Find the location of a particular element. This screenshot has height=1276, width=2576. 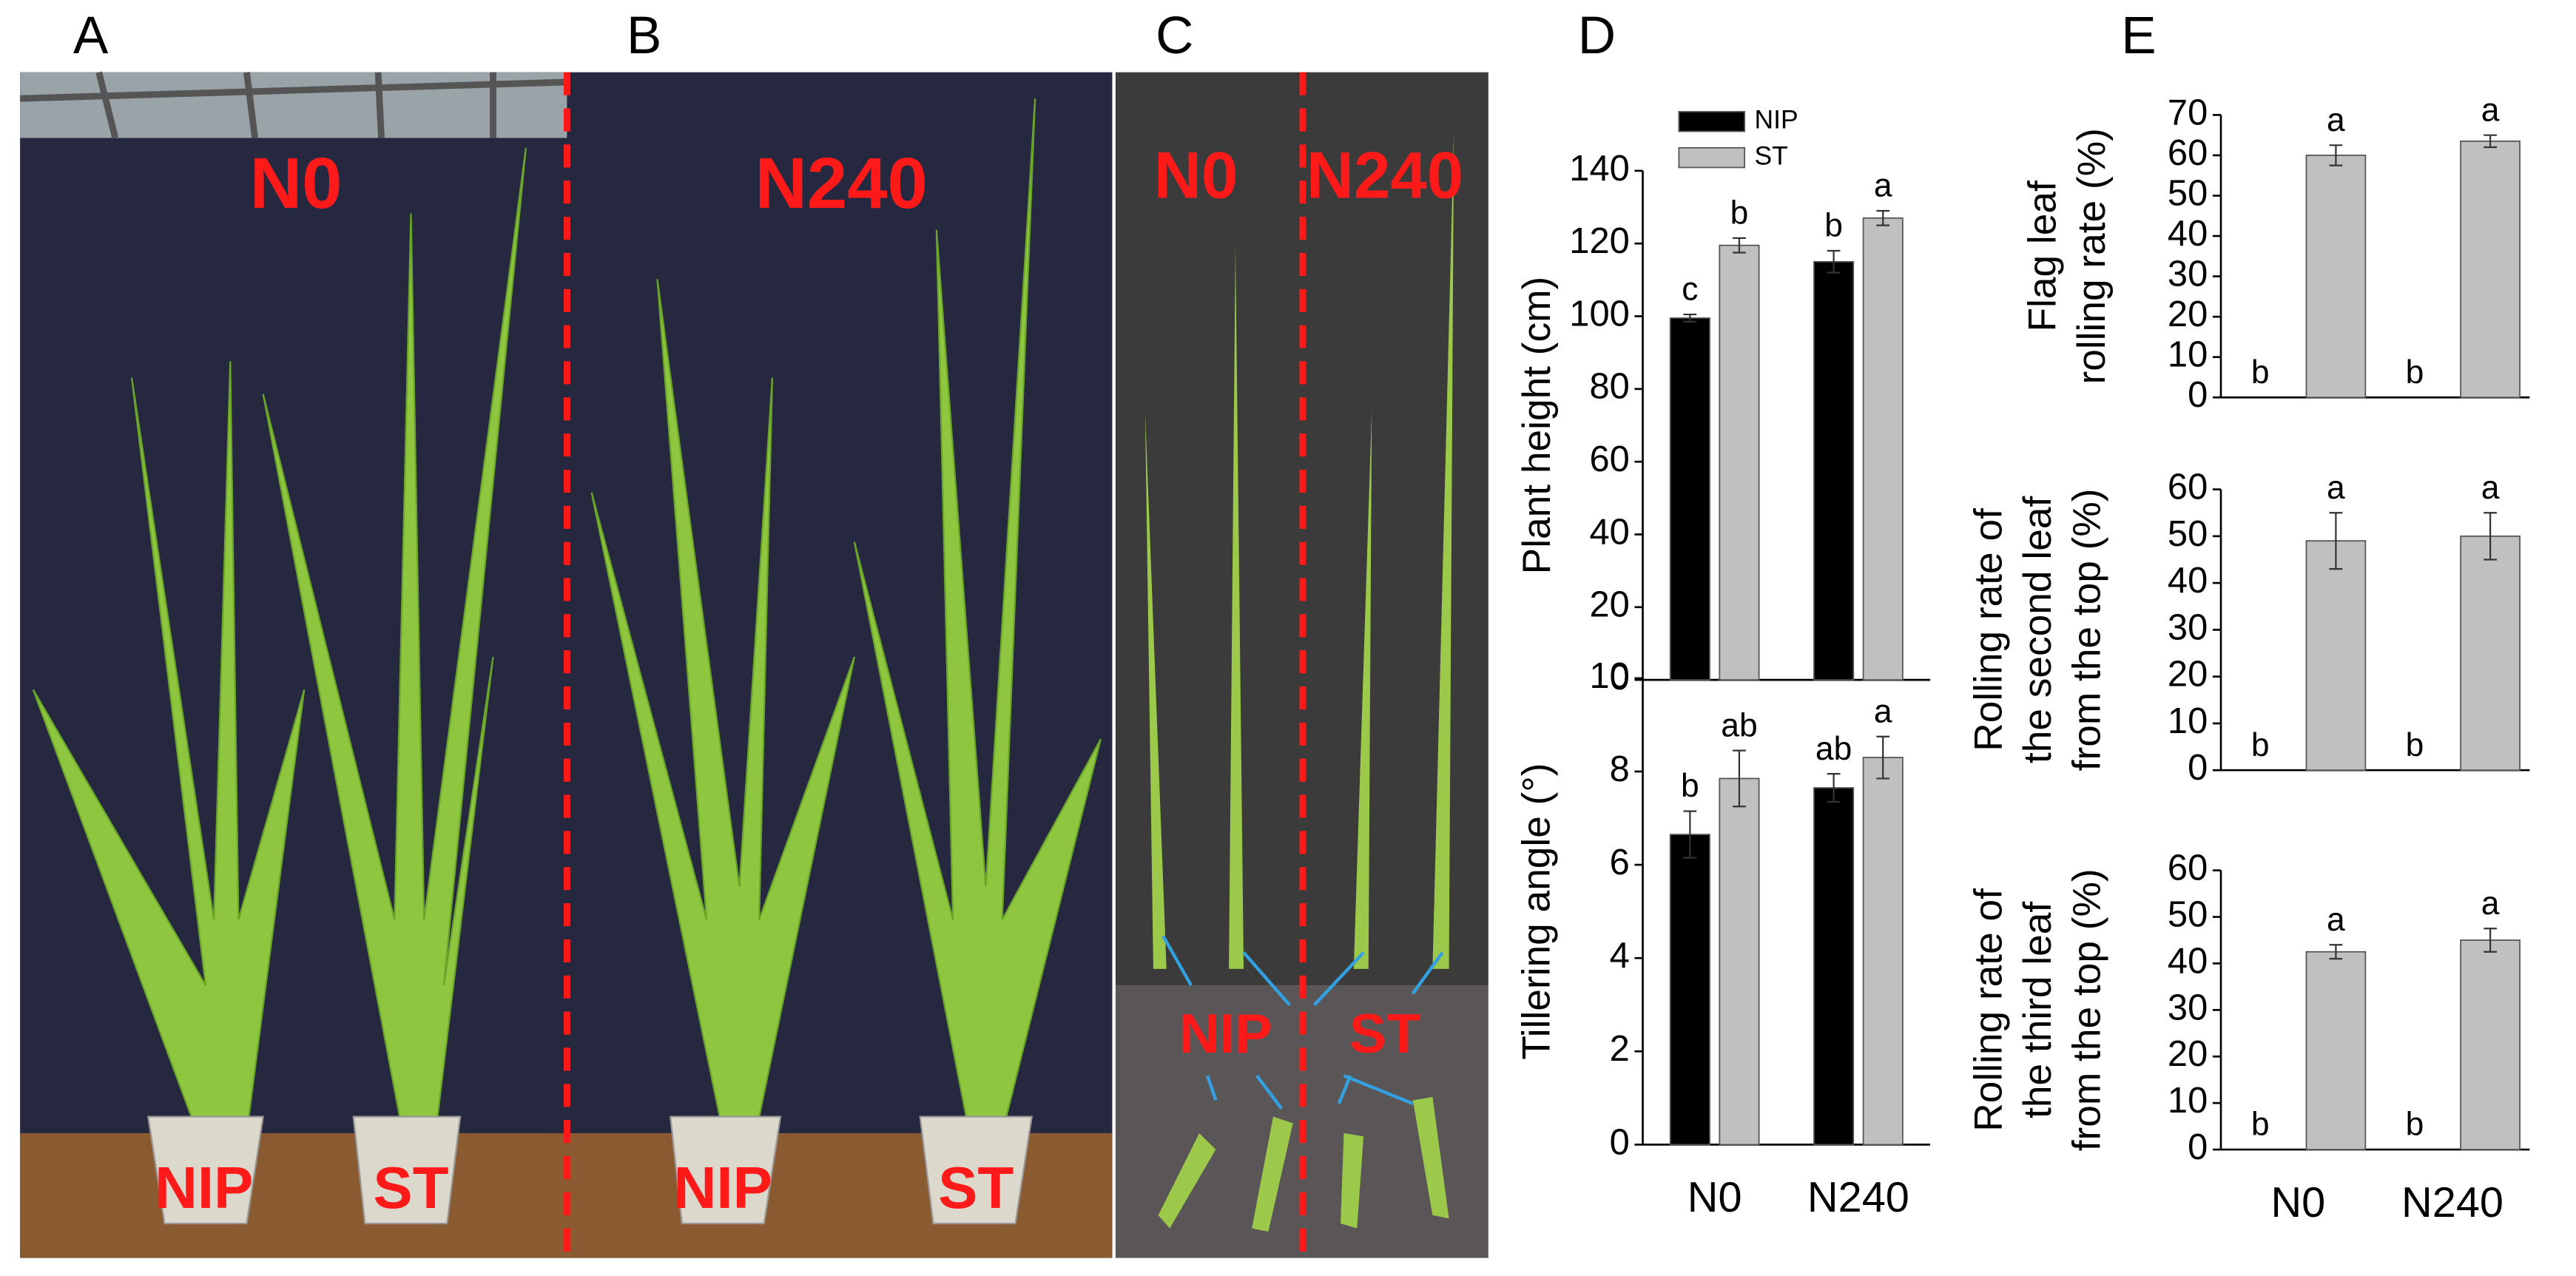

y-axis-label: Flag leaf is located at coordinates (2043, 256).